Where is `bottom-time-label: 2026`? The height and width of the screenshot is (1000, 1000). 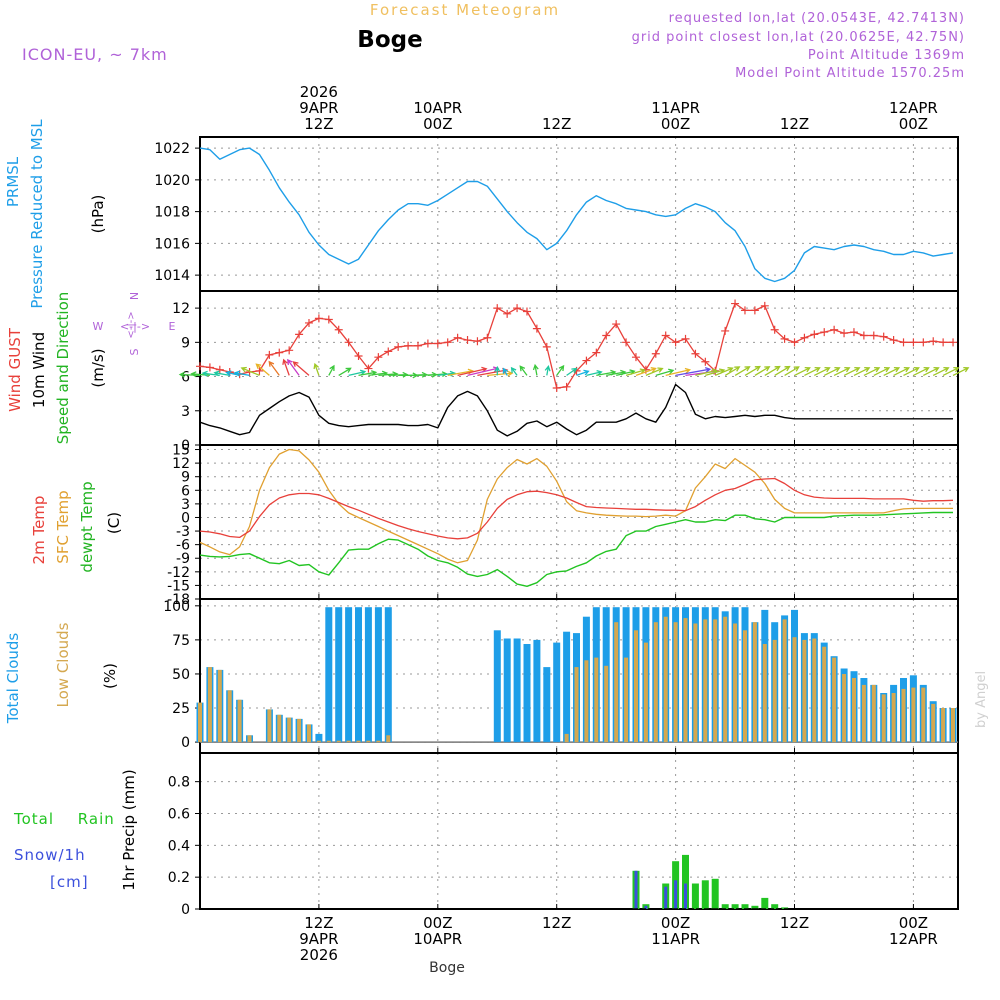
bottom-time-label: 2026 is located at coordinates (319, 955).